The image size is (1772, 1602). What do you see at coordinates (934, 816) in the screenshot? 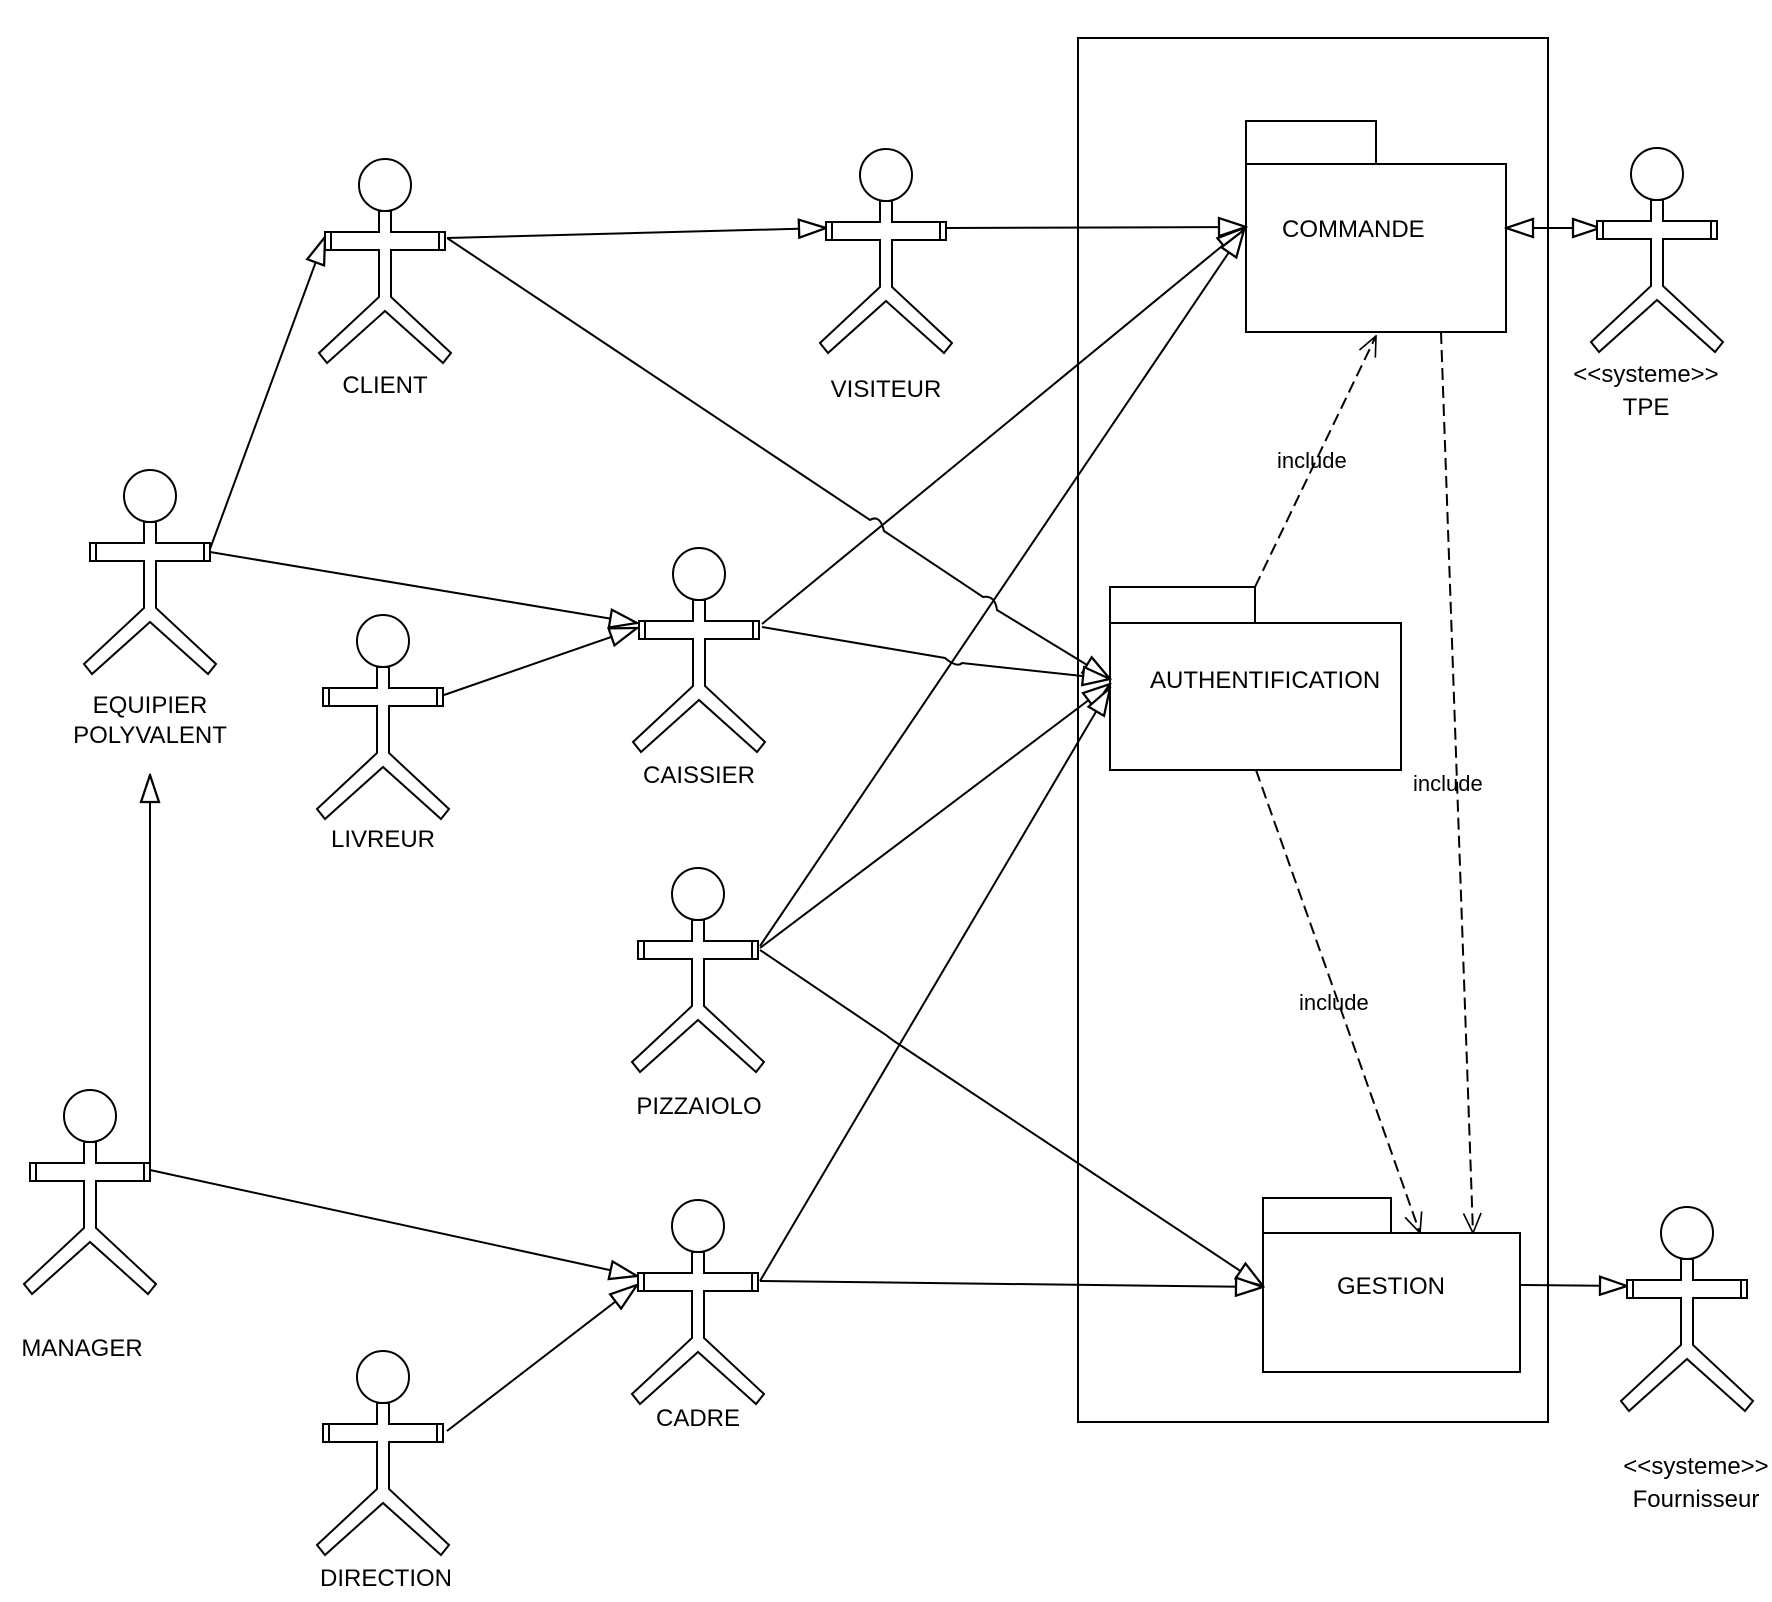
I see `pizzaiolo-to-authentification-line` at bounding box center [934, 816].